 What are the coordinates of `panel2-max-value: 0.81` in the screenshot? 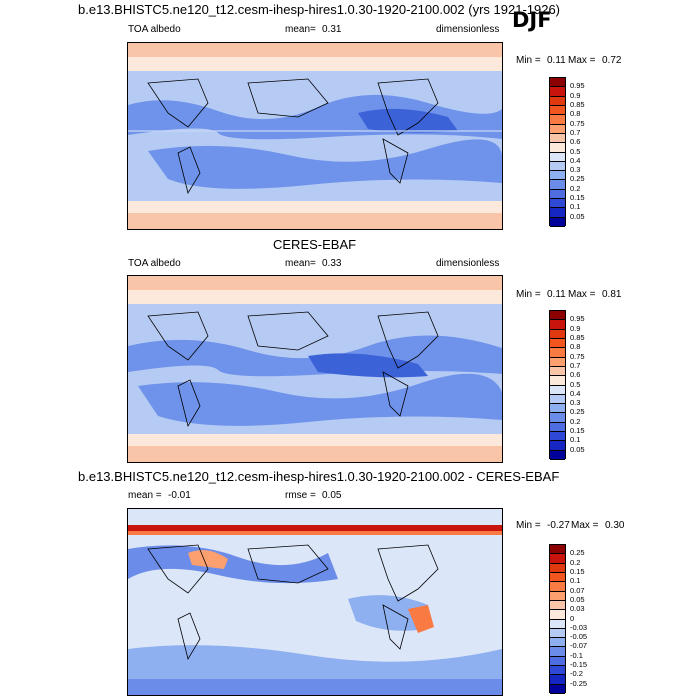 It's located at (612, 294).